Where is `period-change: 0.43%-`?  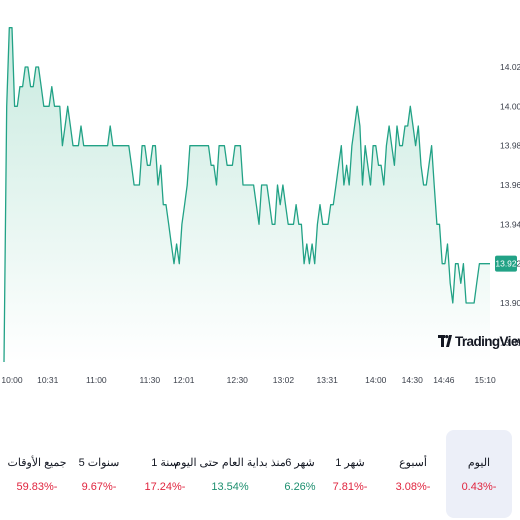
period-change: 0.43%- is located at coordinates (479, 486).